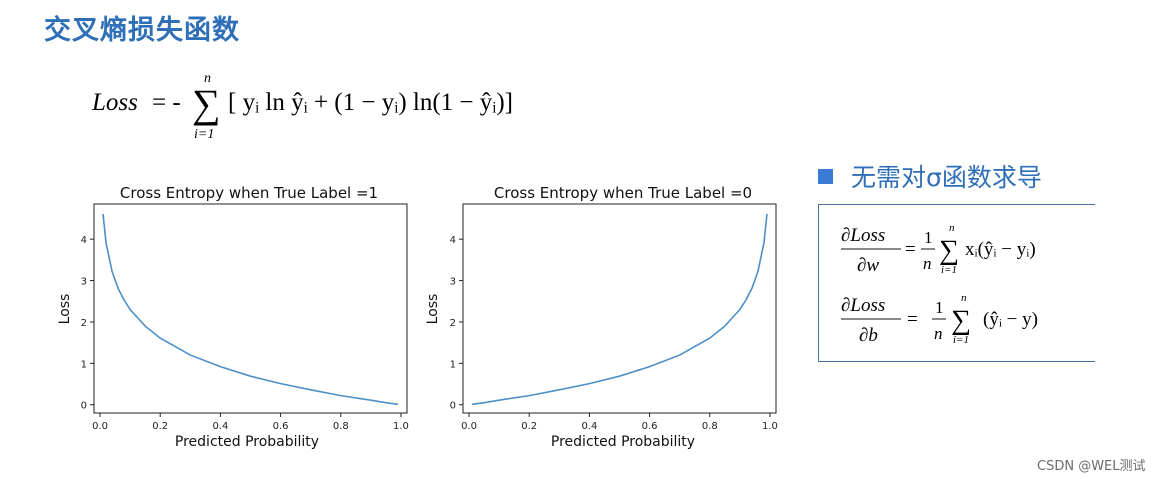 This screenshot has height=479, width=1166. What do you see at coordinates (114, 102) in the screenshot?
I see `loss-lhs: Loss` at bounding box center [114, 102].